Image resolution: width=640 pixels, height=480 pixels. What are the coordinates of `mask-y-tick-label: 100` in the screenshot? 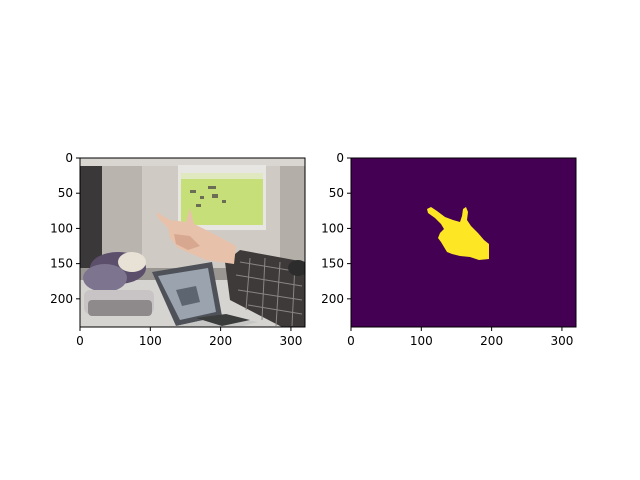 It's located at (332, 228).